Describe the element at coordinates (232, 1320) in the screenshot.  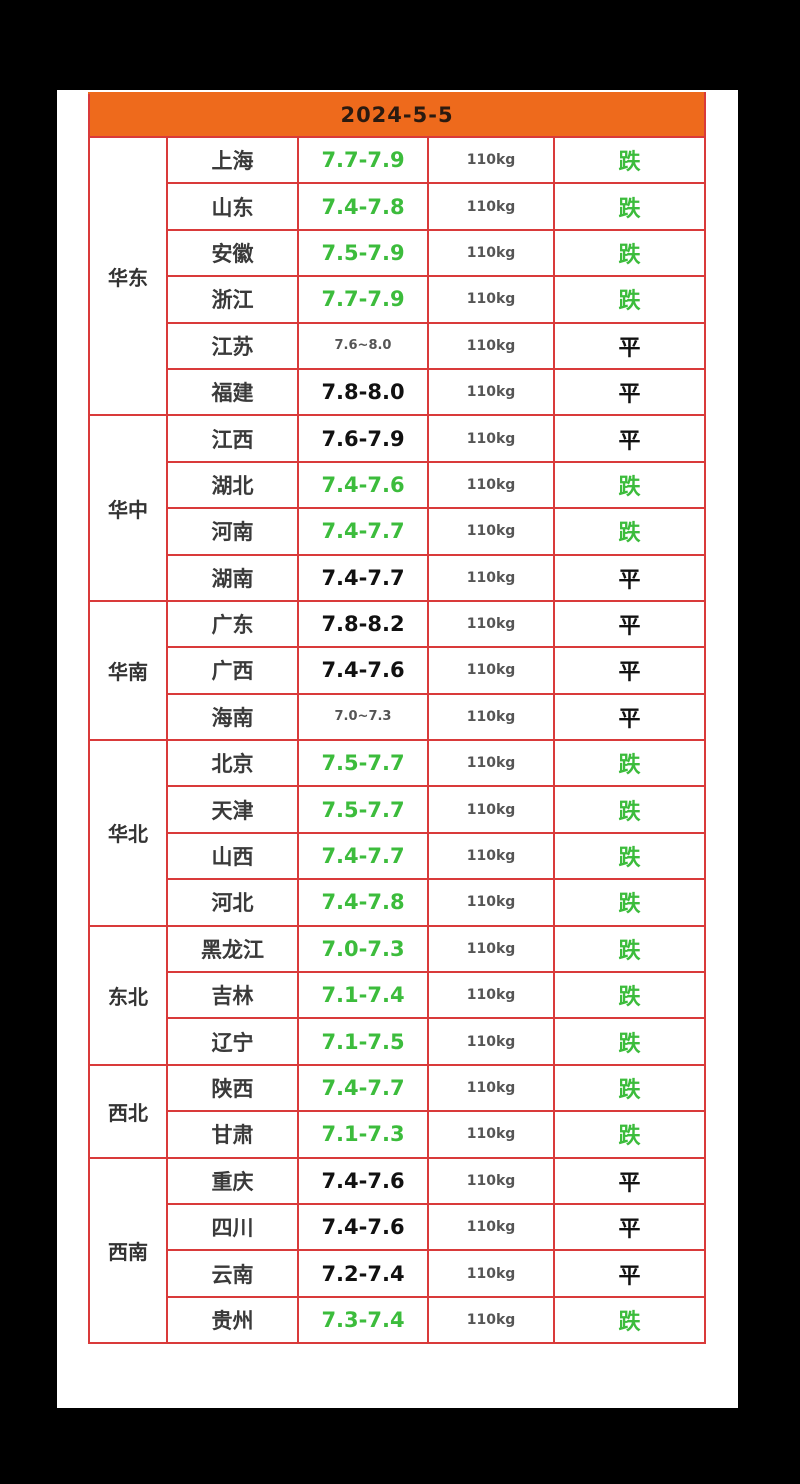
I see `province-cell: 贵州` at that location.